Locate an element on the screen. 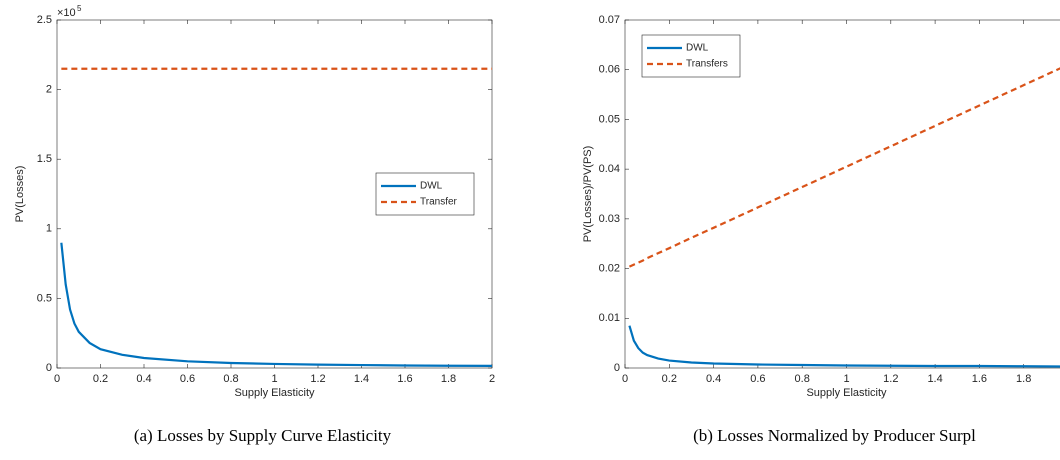  y-tick-label: 2.5 is located at coordinates (44, 20).